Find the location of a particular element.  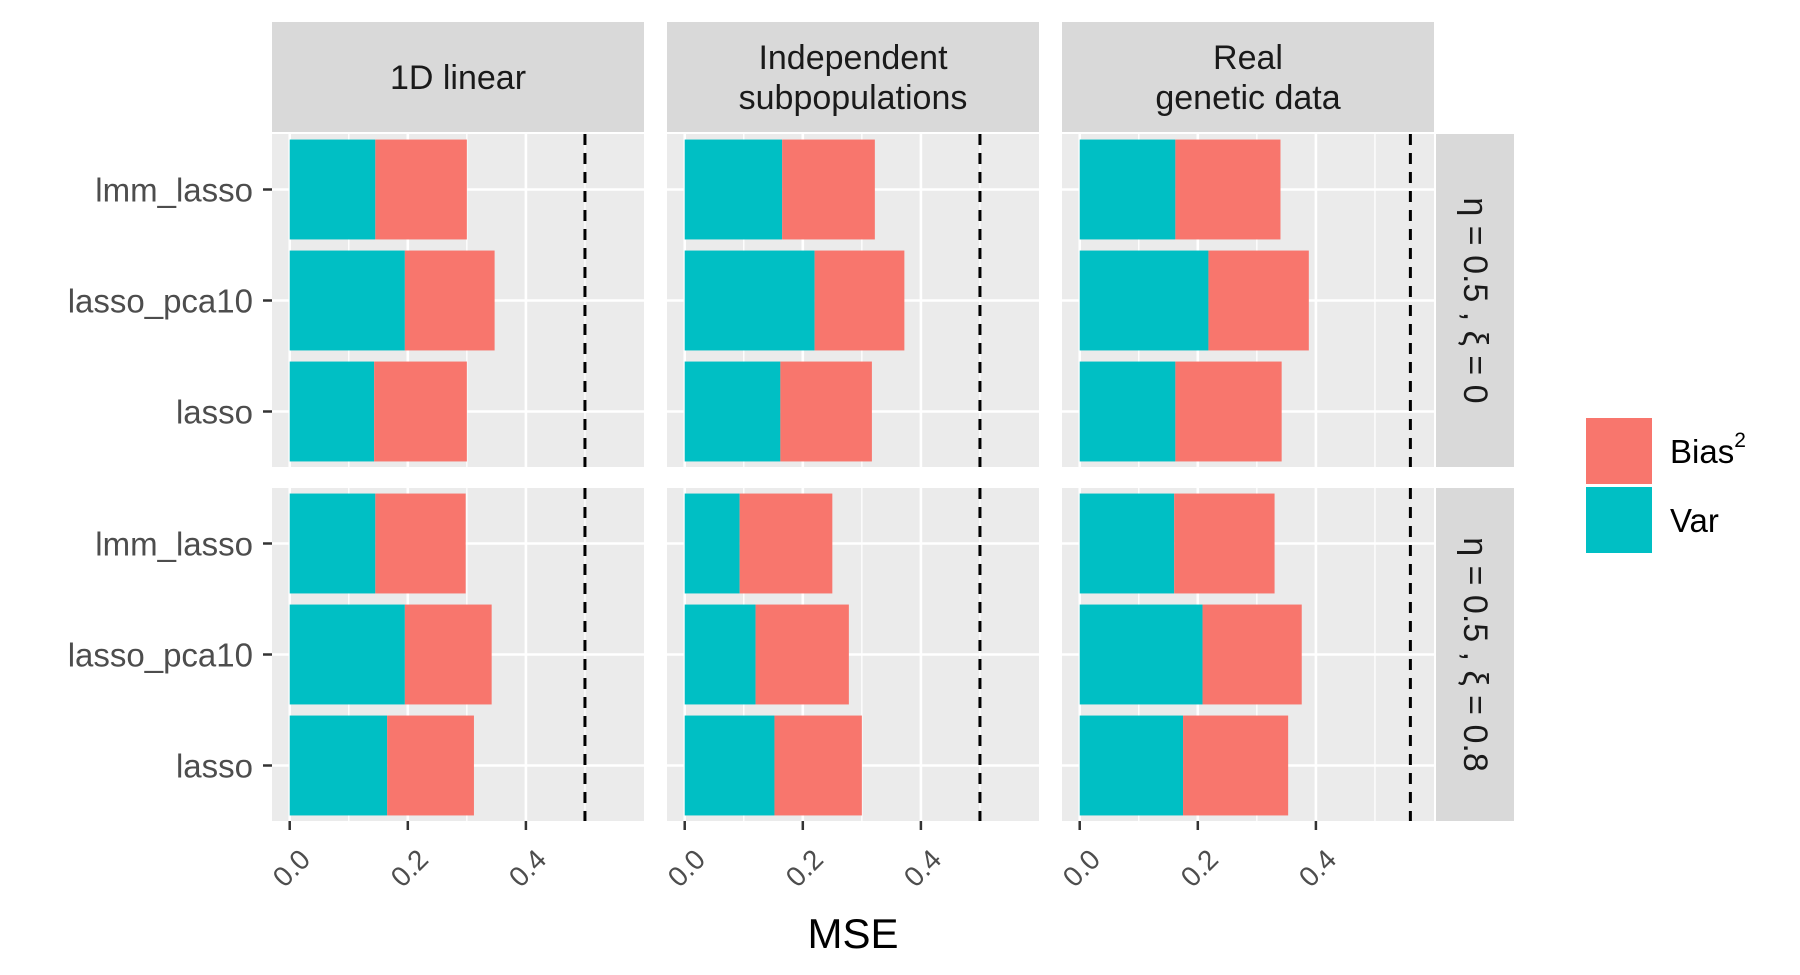

row-strip-label: η = 0.5 , ξ = 0.8 is located at coordinates (1475, 654).